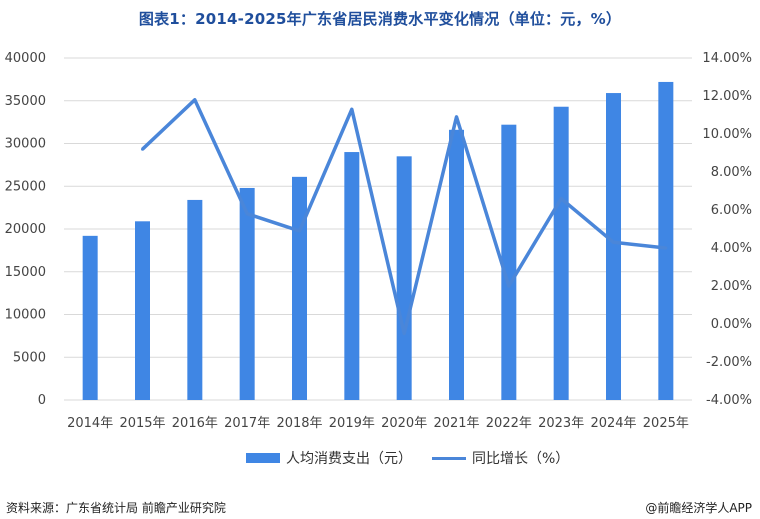  Describe the element at coordinates (116, 508) in the screenshot. I see `source-note: 资料来源：广东省统计局 前瞻产业研究院` at that location.